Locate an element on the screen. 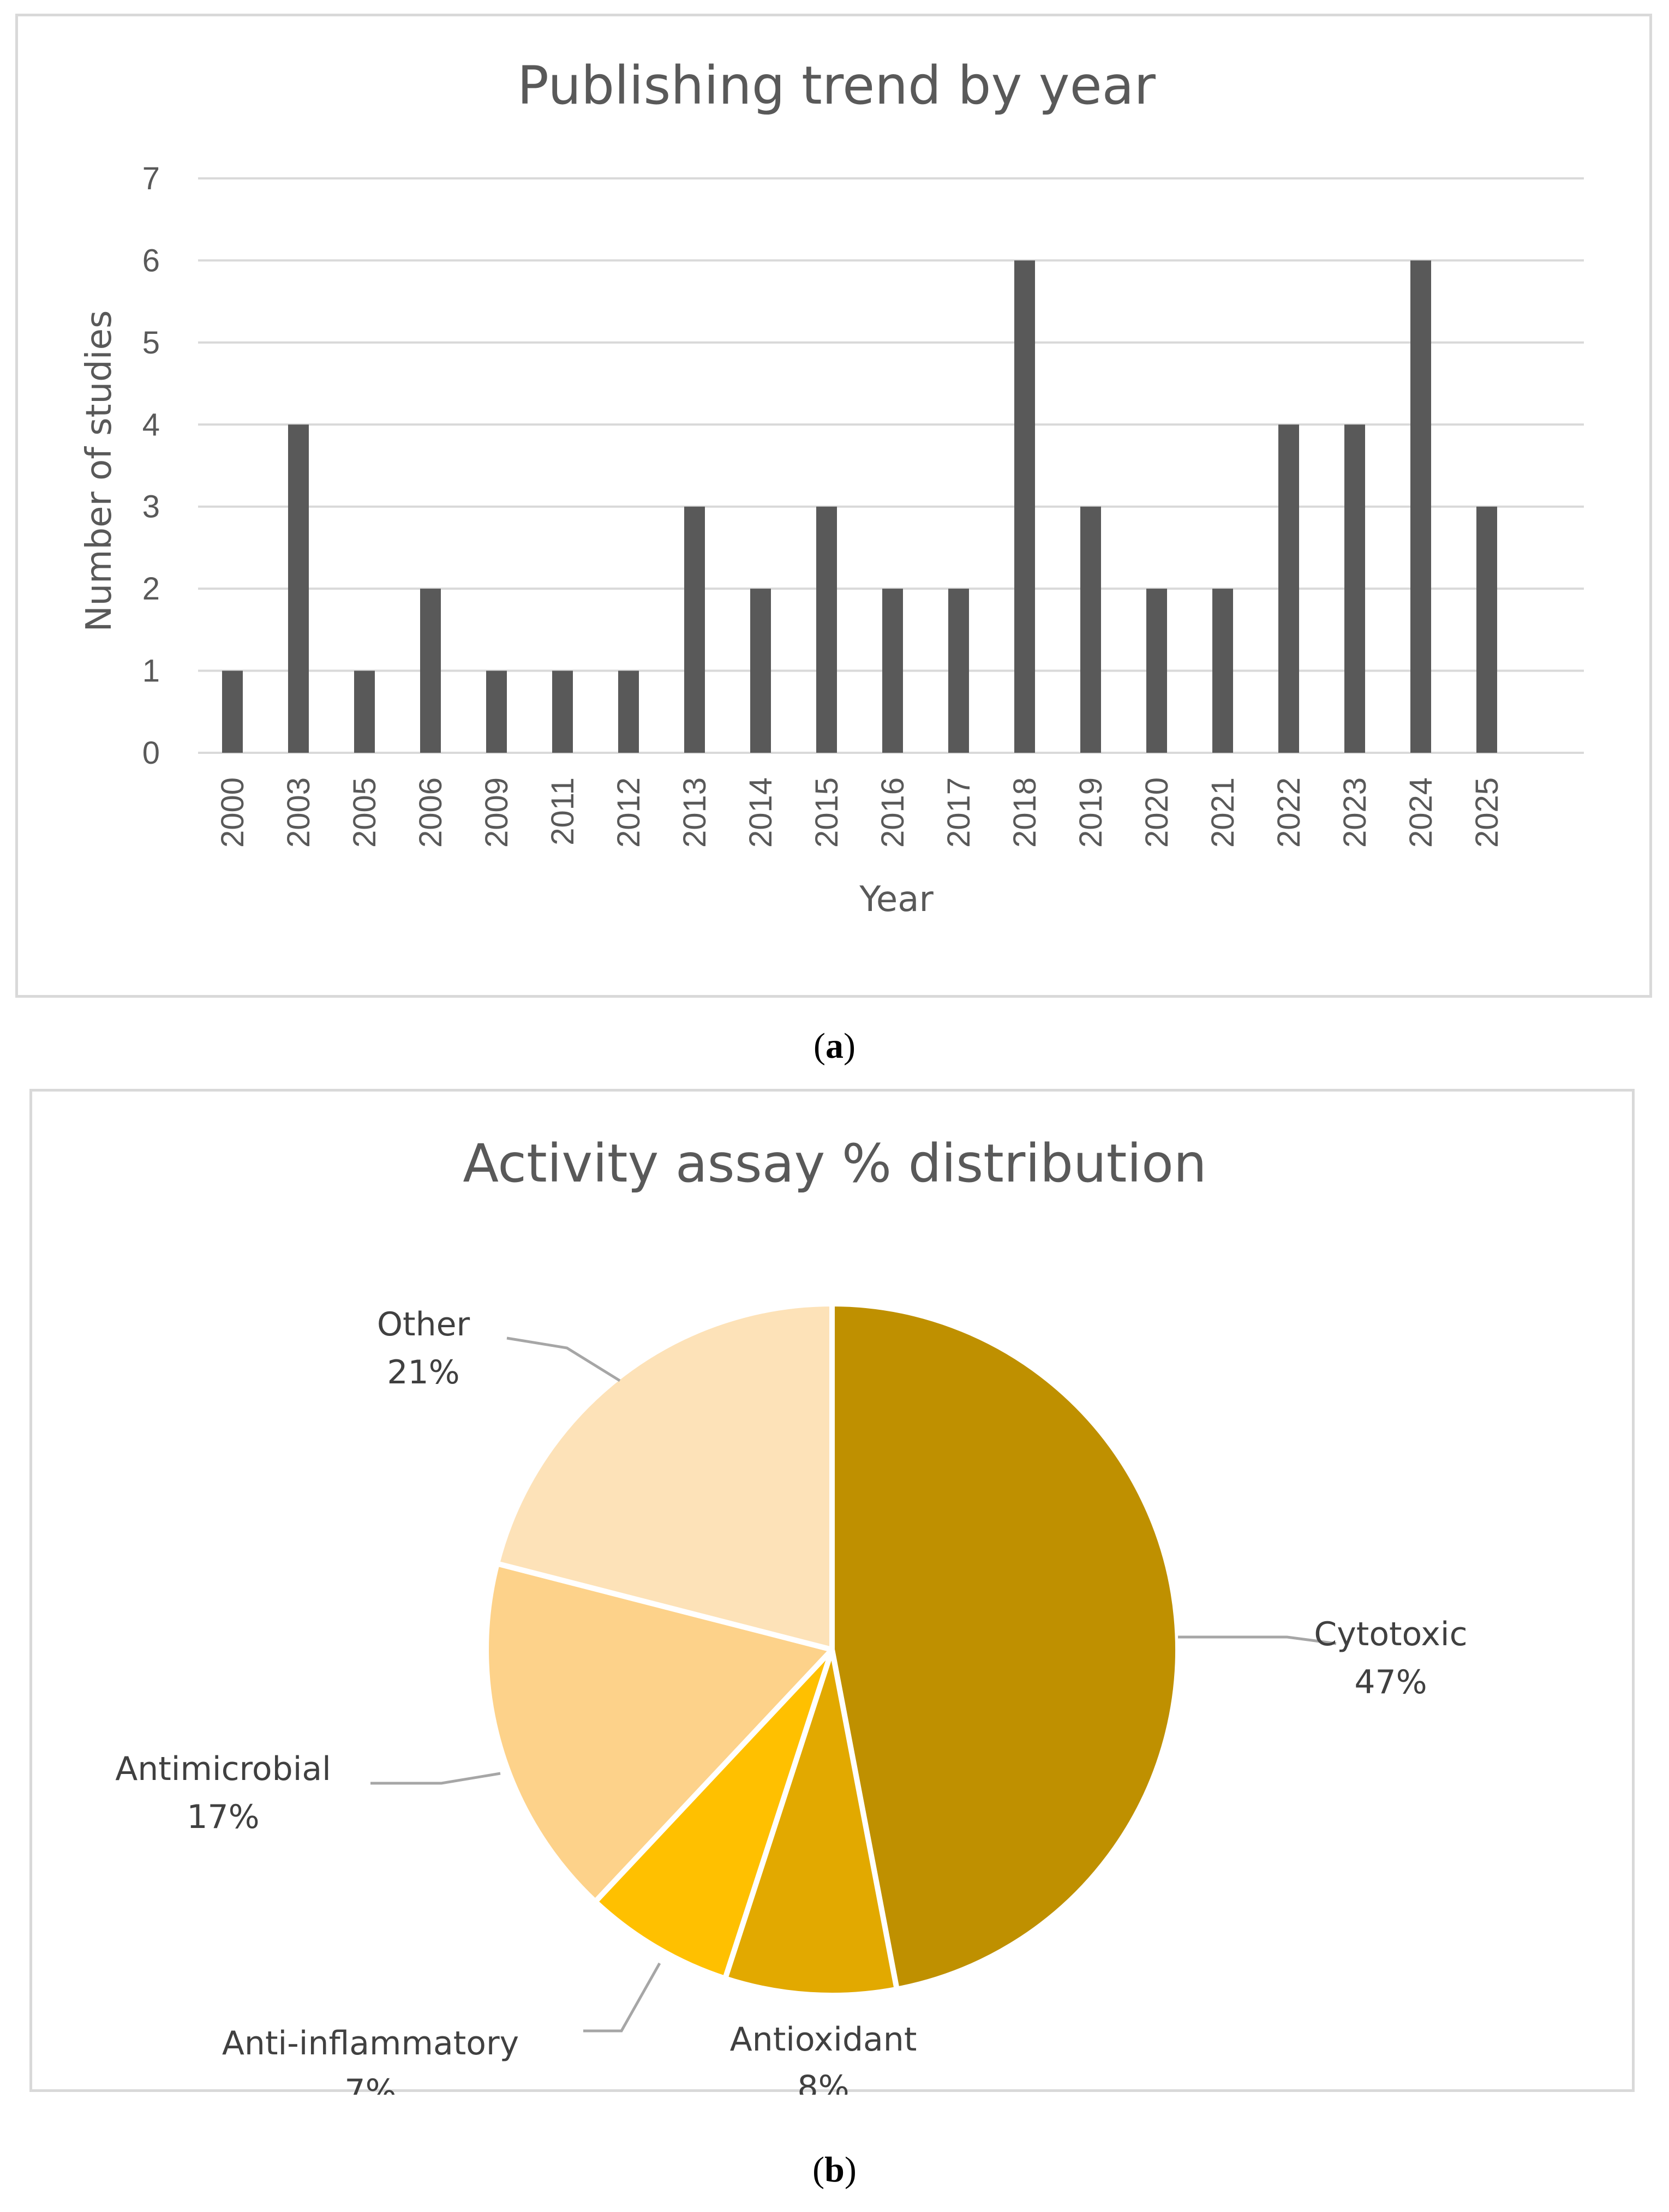  slice-label: Cytotoxic is located at coordinates (1390, 1634).